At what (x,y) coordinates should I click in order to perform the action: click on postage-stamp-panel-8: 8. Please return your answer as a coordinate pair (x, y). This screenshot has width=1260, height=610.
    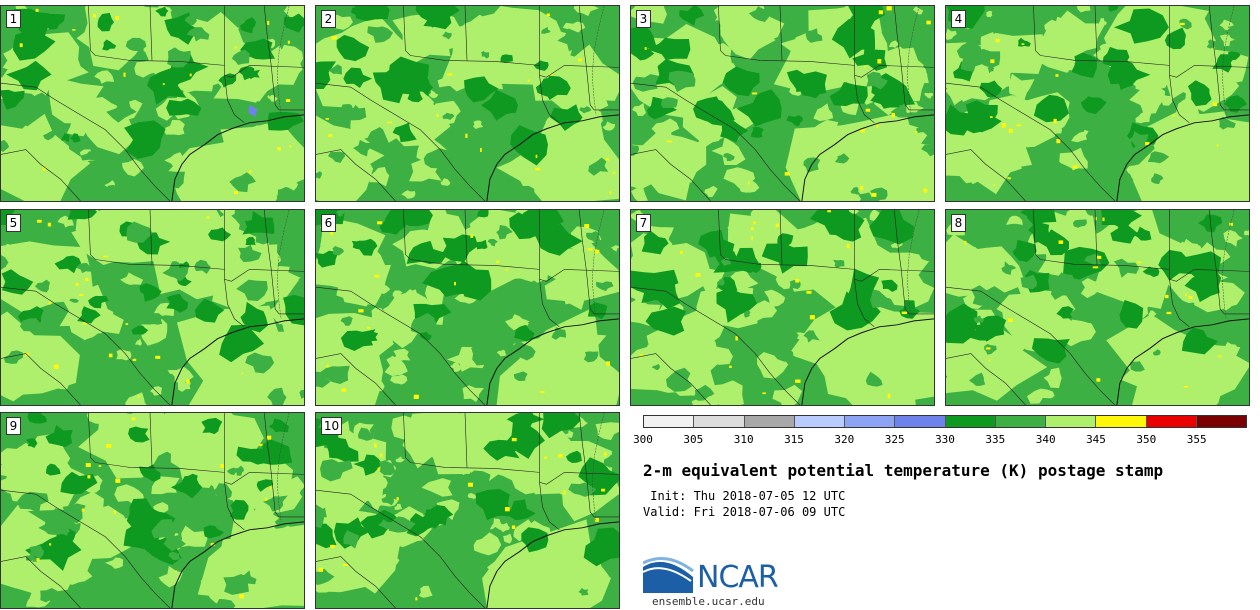
    Looking at the image, I should click on (1097, 307).